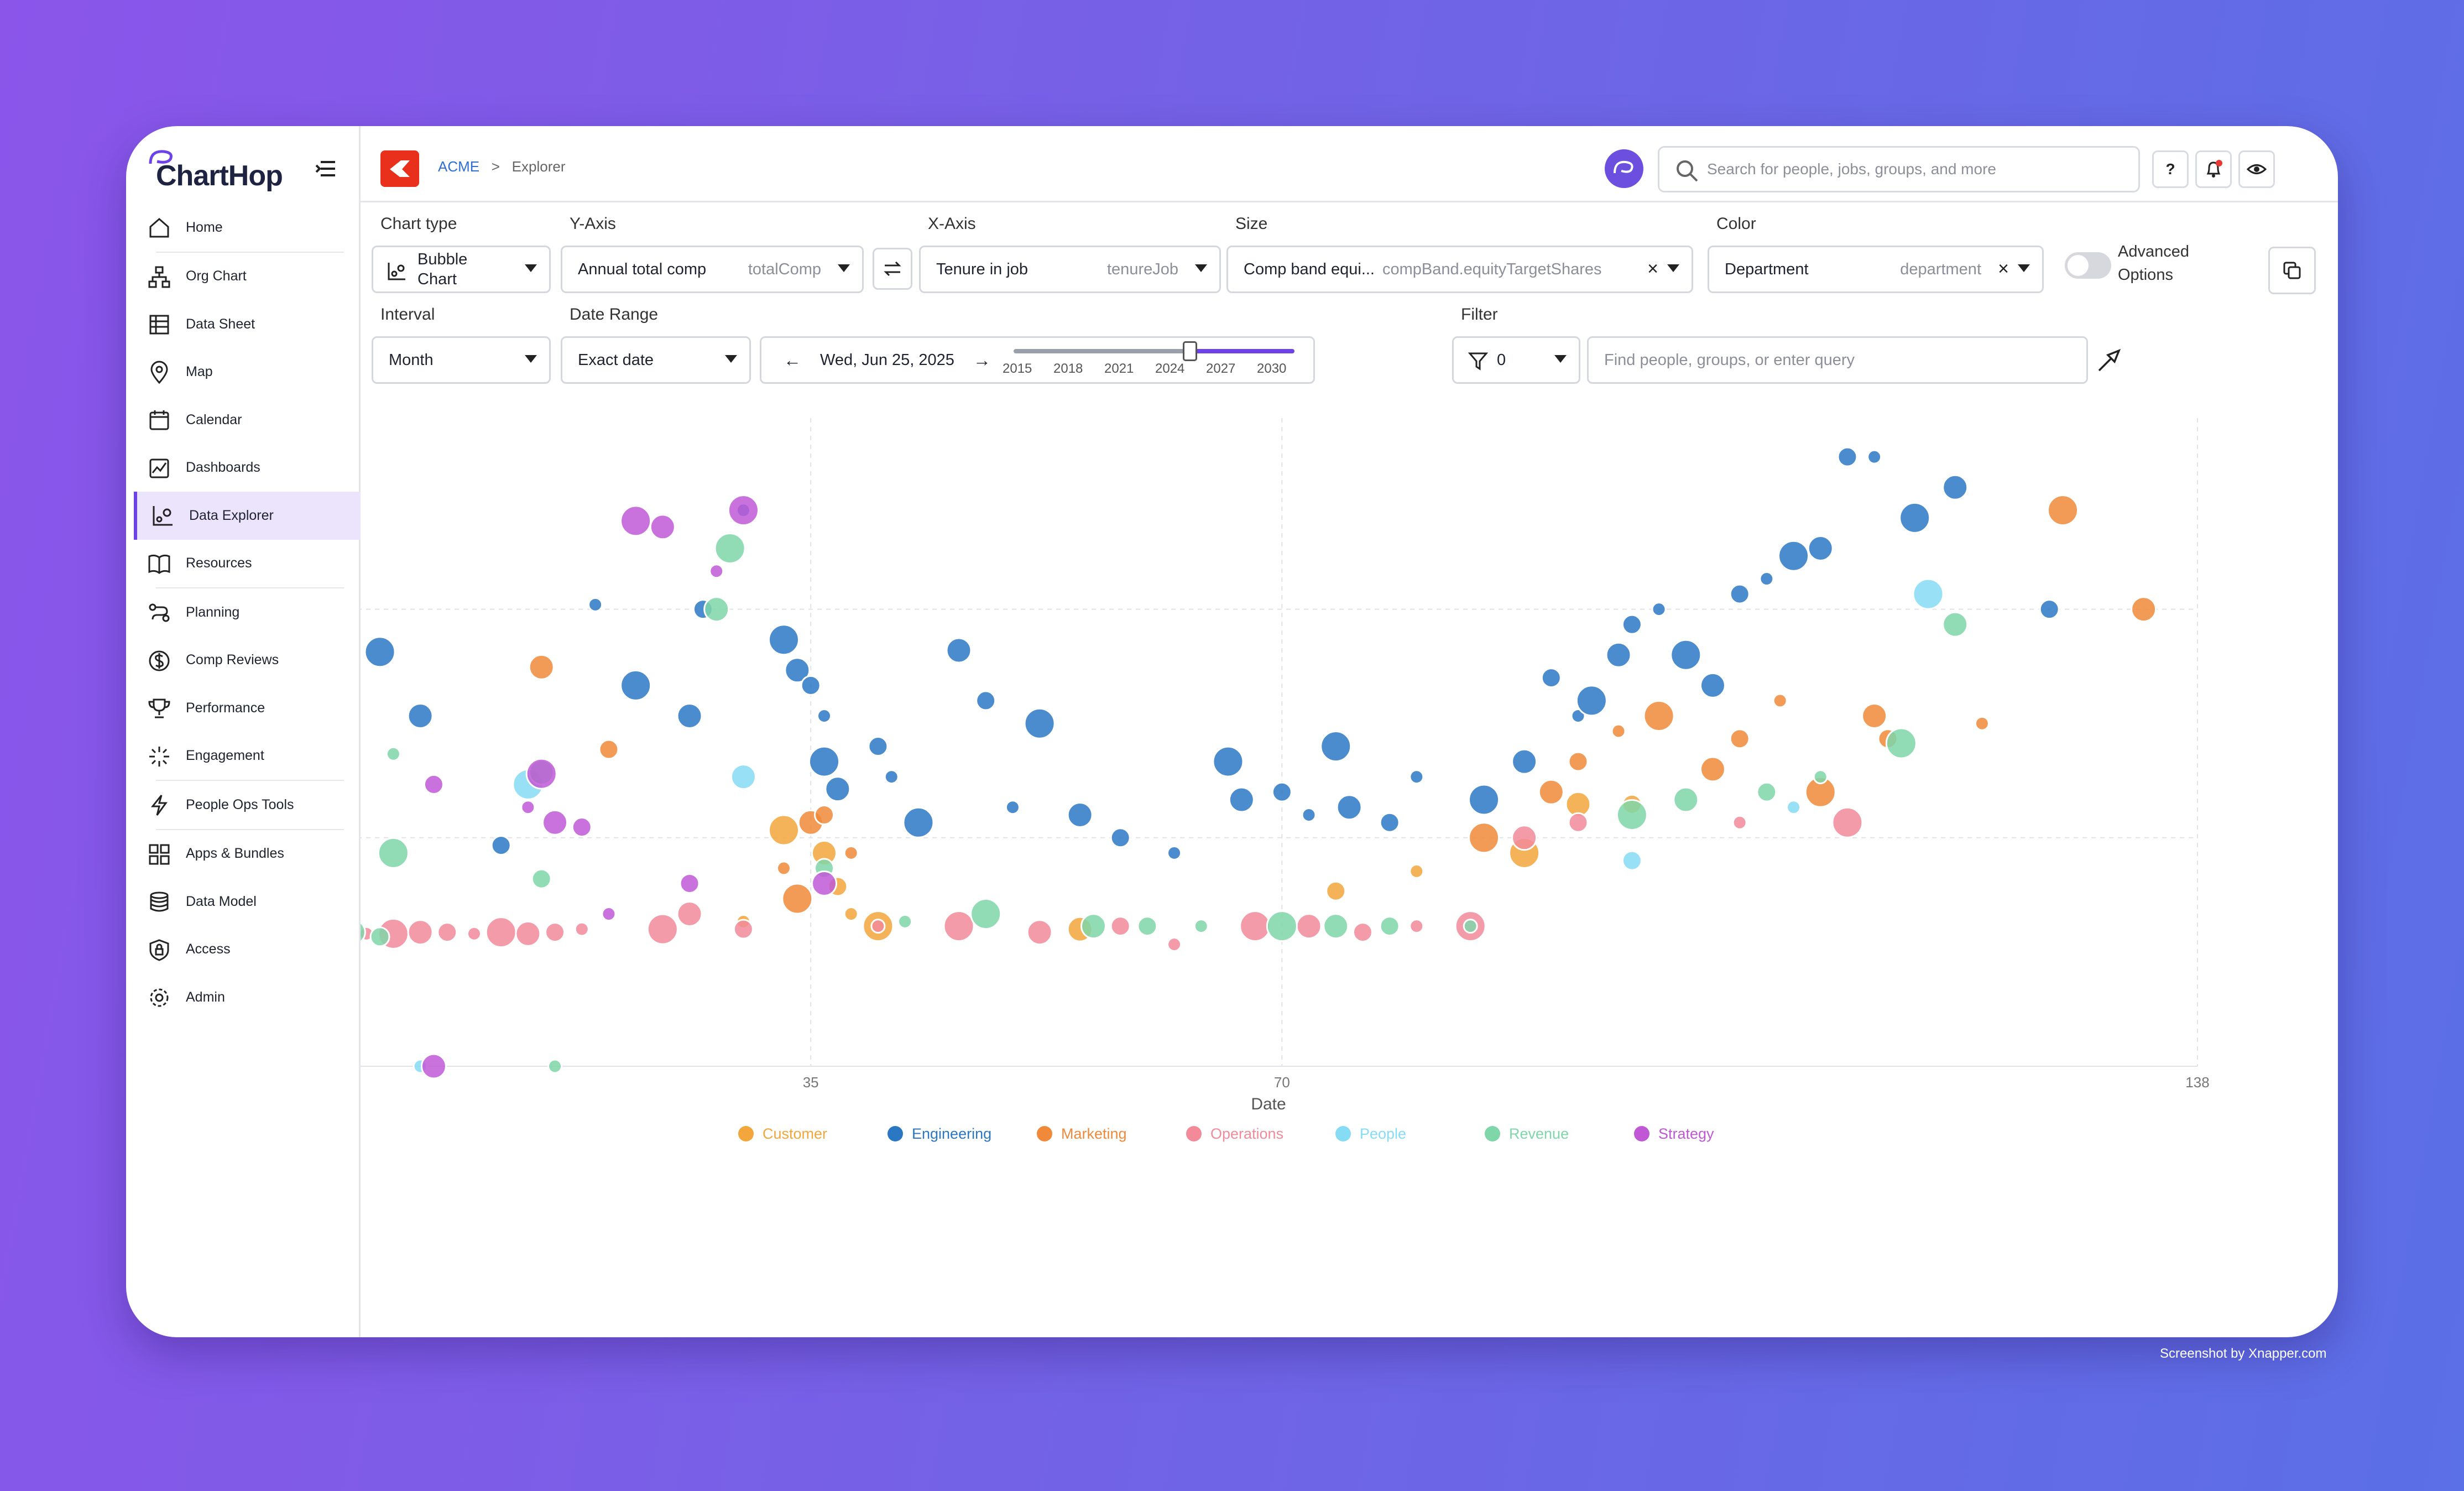 The height and width of the screenshot is (1491, 2464). I want to click on x-axis-title: Date, so click(1268, 1104).